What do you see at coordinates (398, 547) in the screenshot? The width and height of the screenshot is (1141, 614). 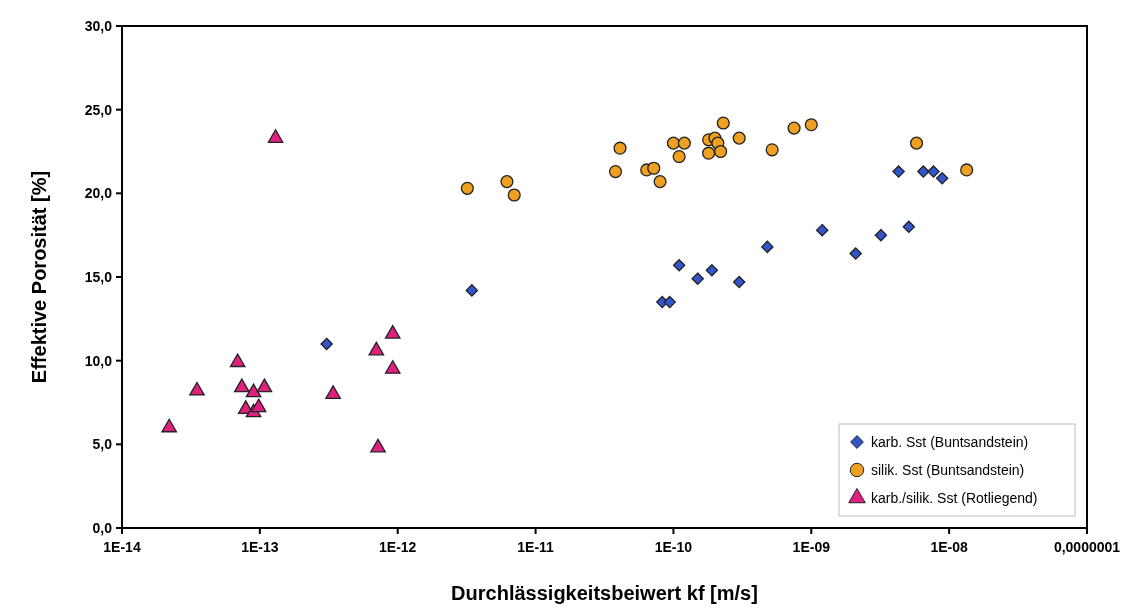 I see `x-tick-label: 1E-12` at bounding box center [398, 547].